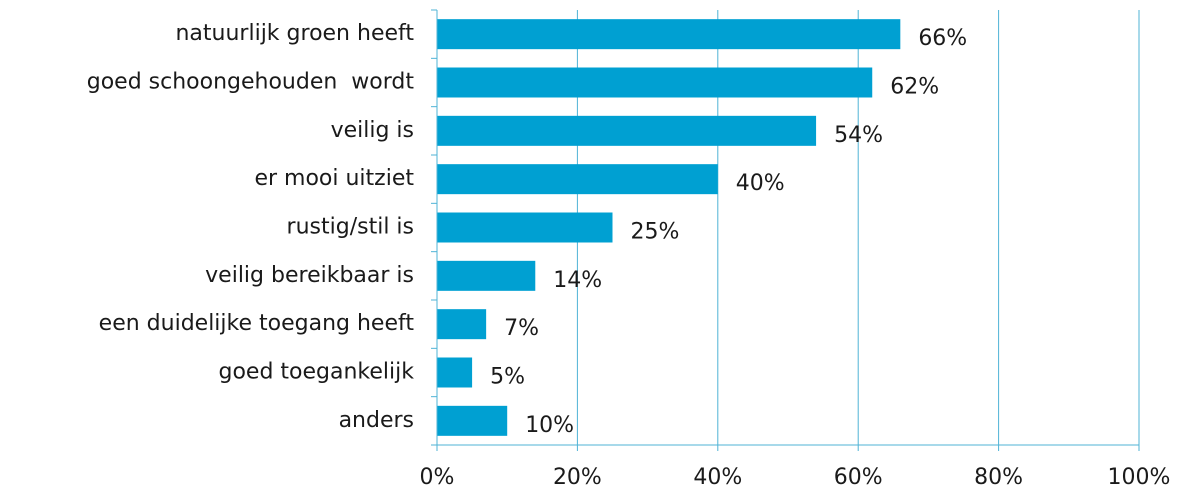 The image size is (1198, 492). Describe the element at coordinates (309, 275) in the screenshot. I see `y-tick-label: veilig bereikbaar is` at that location.